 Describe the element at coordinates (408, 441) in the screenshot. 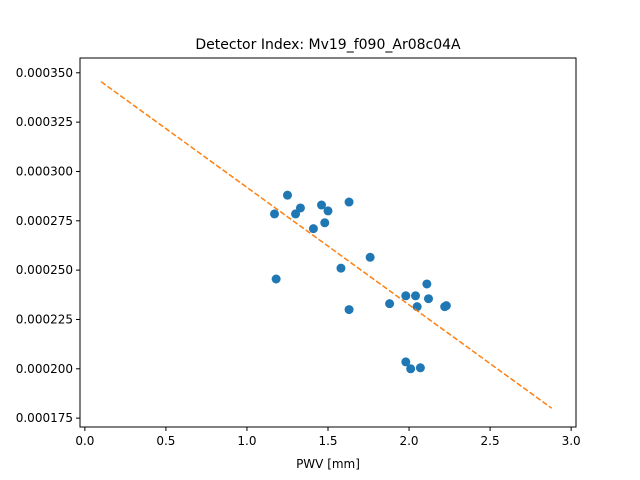

I see `x-tick-label: 2.0` at that location.